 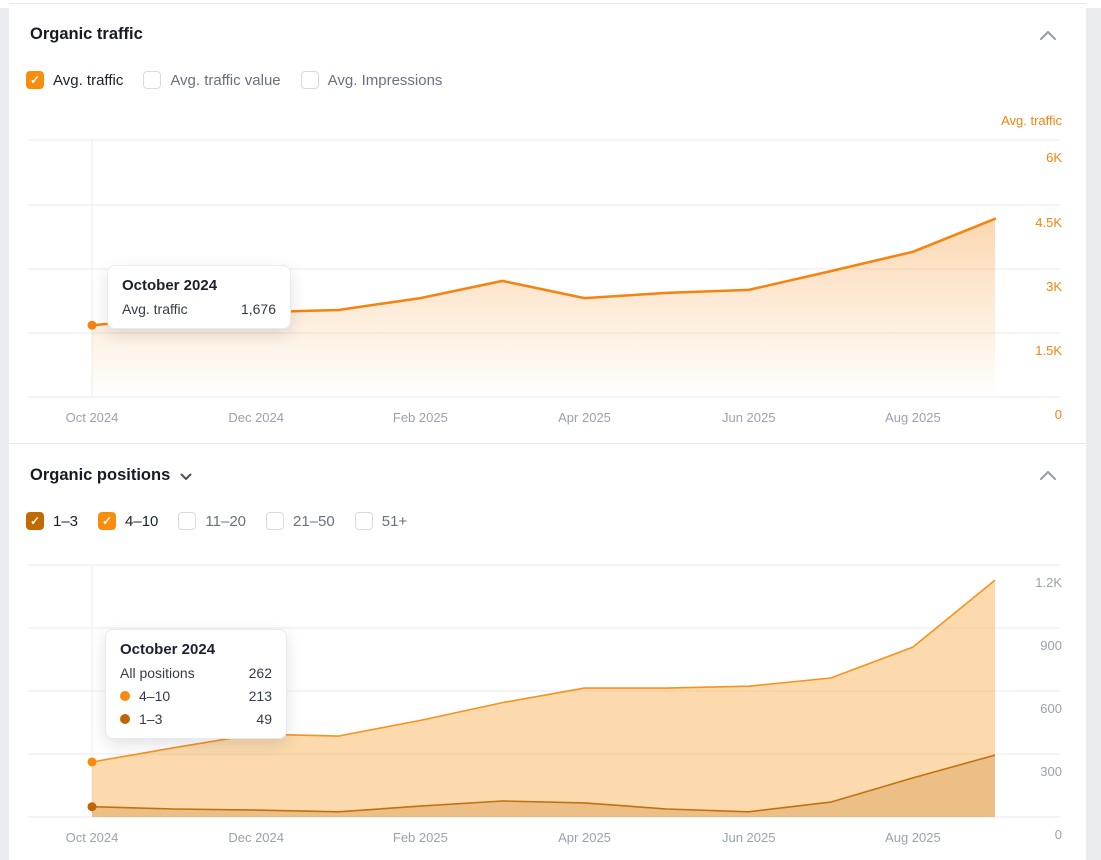 I want to click on avg-impressions-checkbox: Avg. Impressions, so click(x=371, y=80).